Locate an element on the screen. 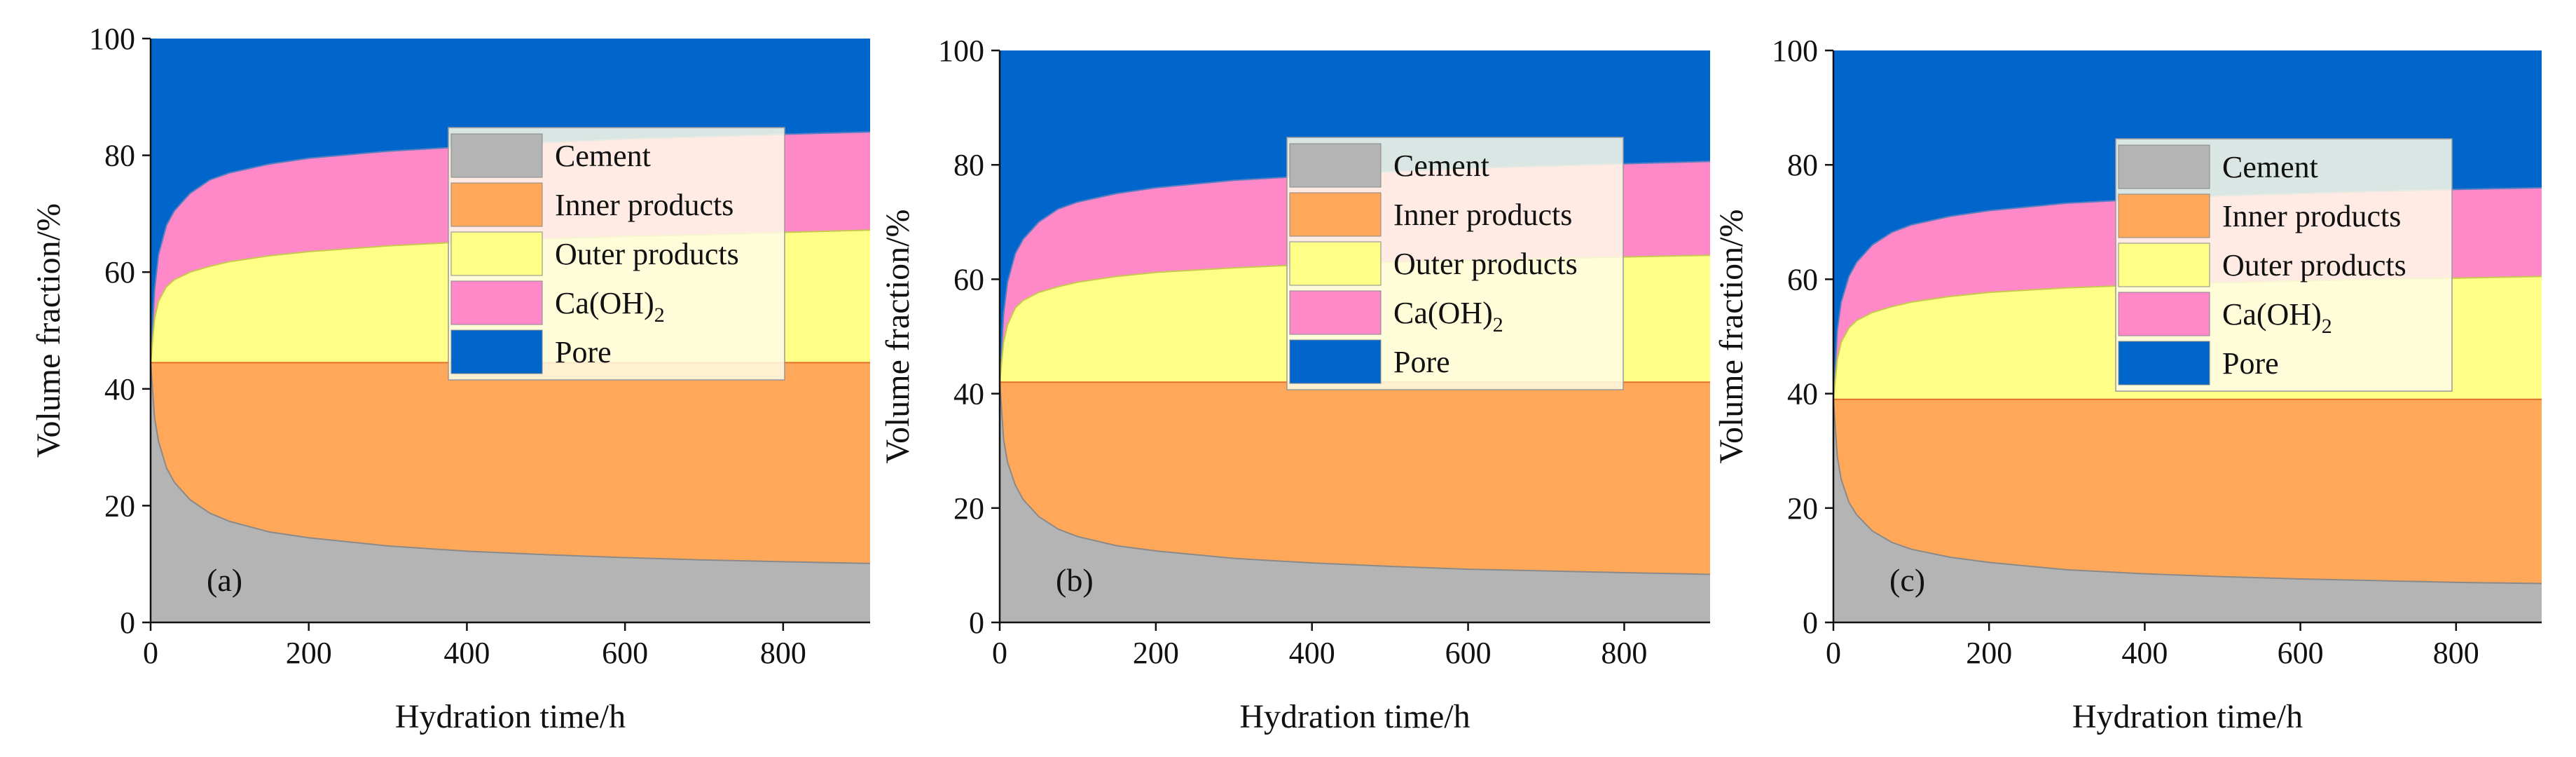 This screenshot has height=757, width=2576. panel-label: (a) is located at coordinates (224, 580).